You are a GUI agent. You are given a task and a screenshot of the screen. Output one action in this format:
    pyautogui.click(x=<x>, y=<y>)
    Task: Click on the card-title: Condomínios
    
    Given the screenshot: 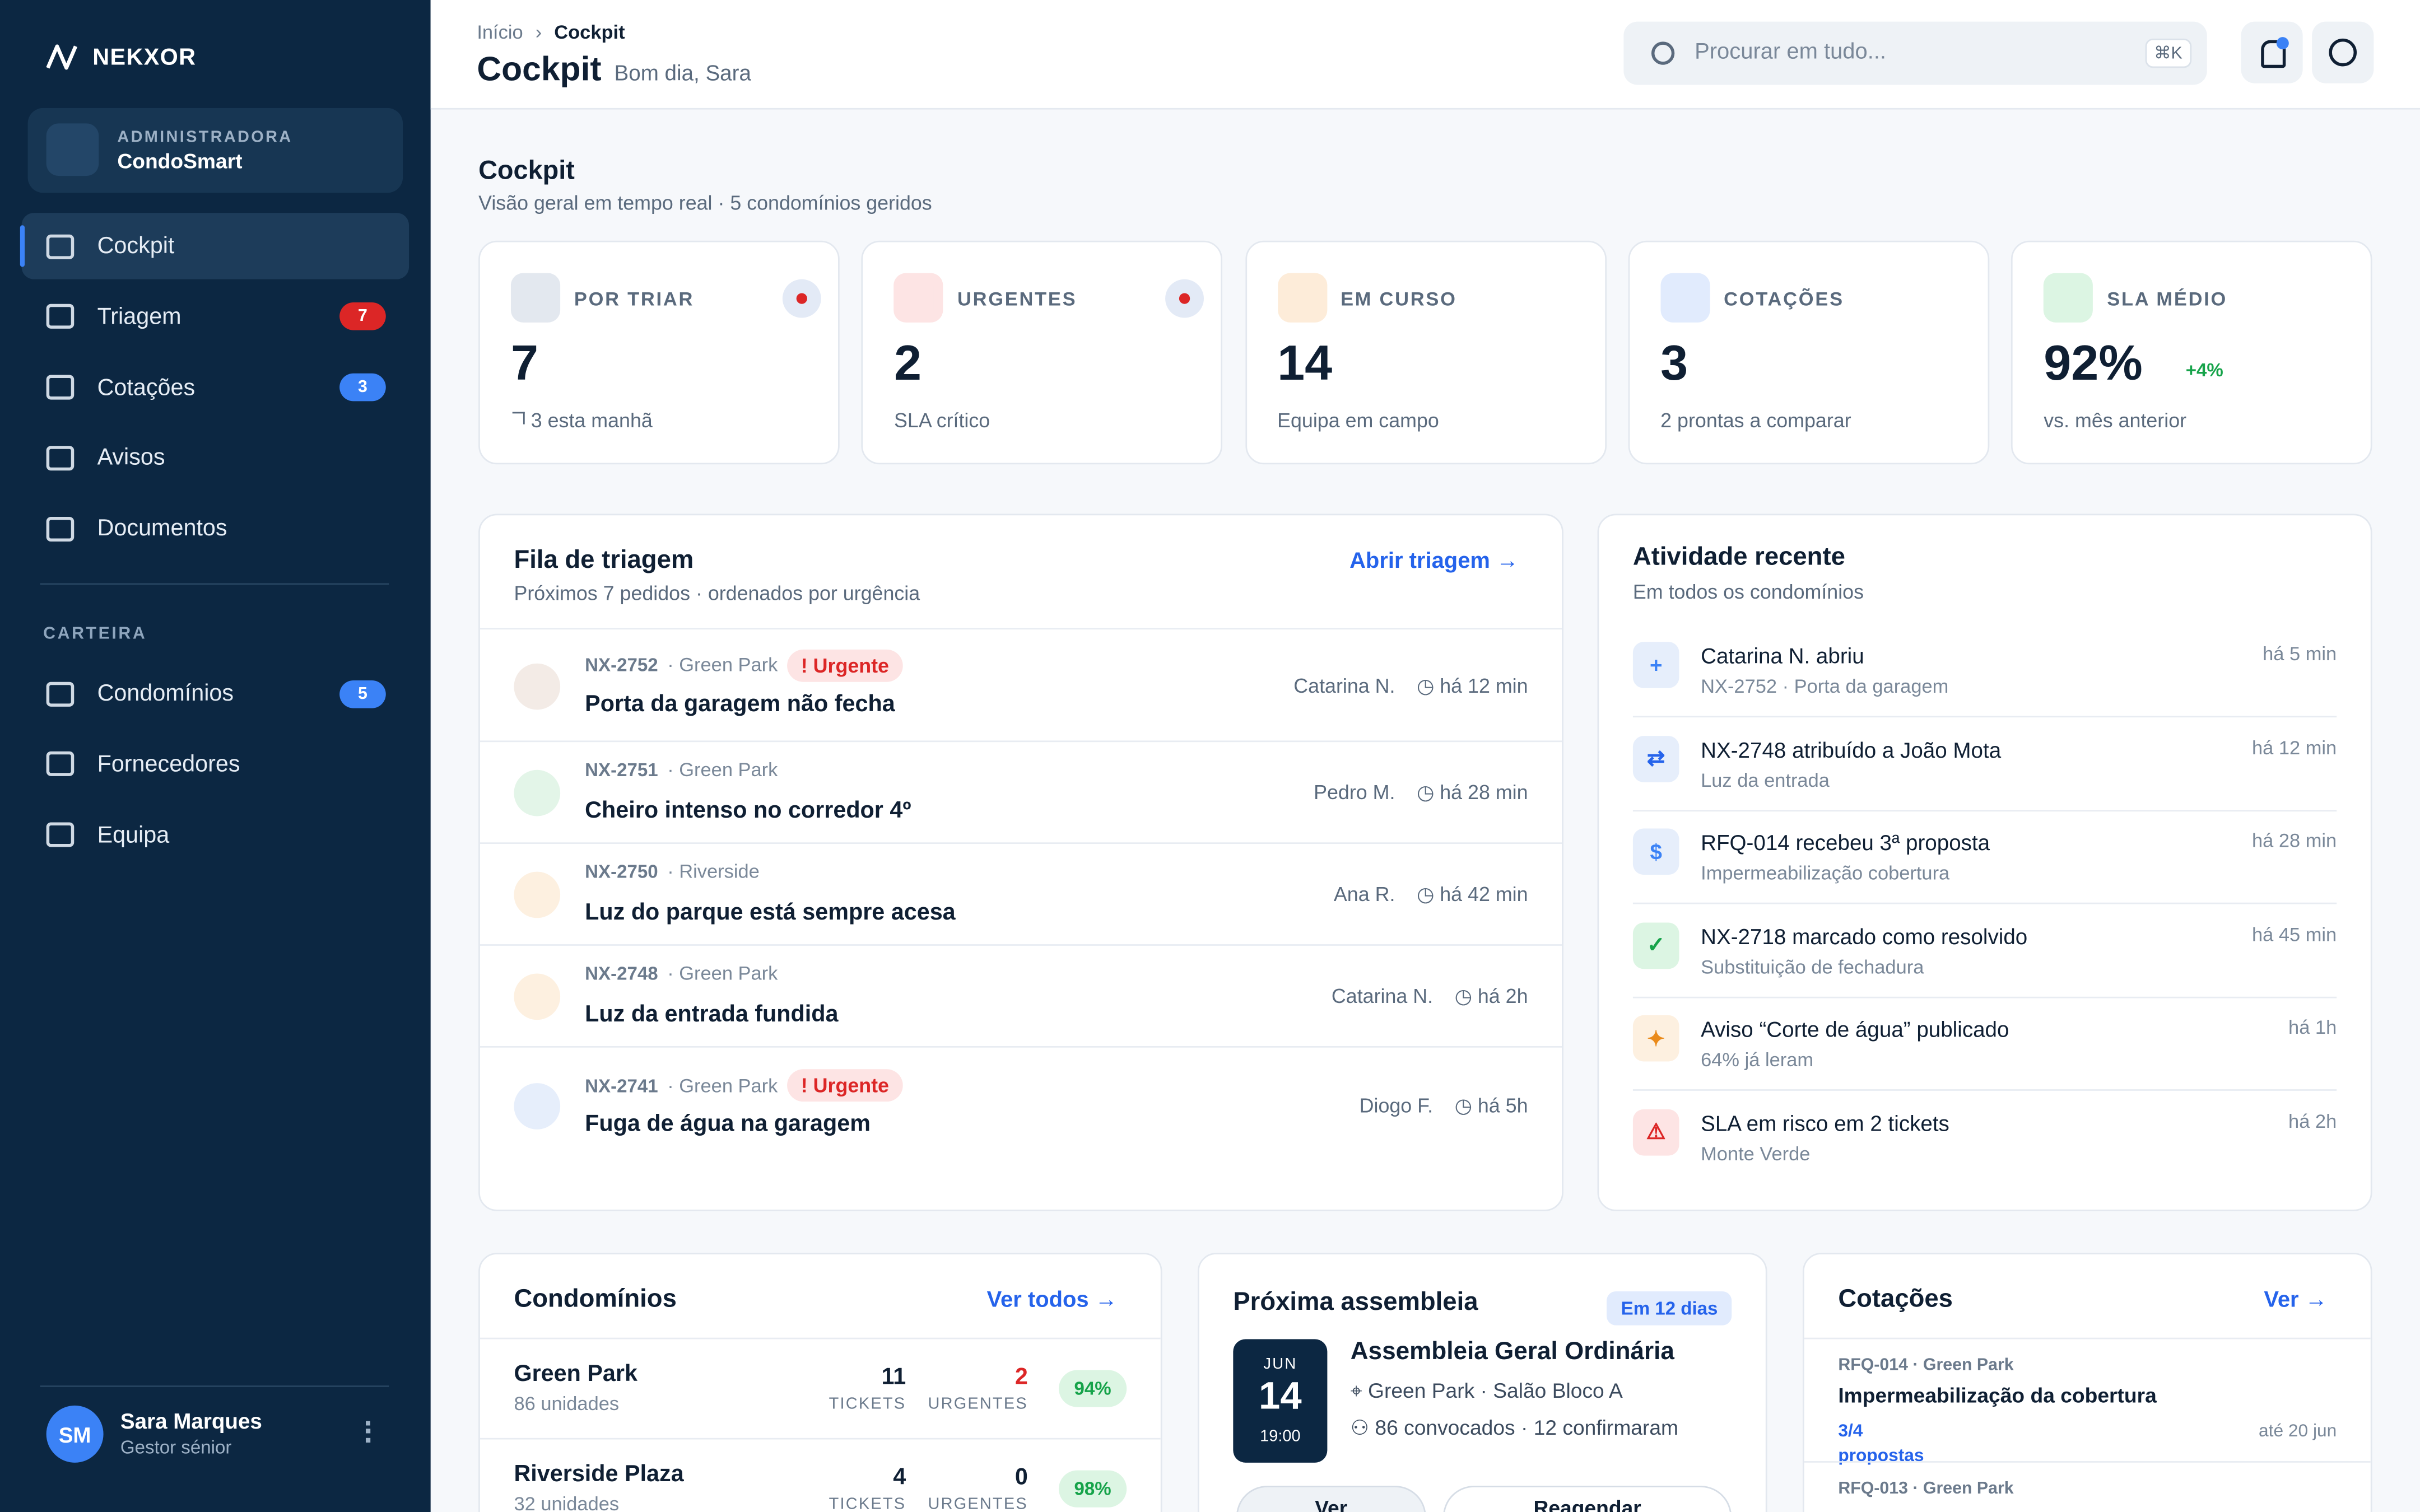 What is the action you would take?
    pyautogui.click(x=596, y=1299)
    